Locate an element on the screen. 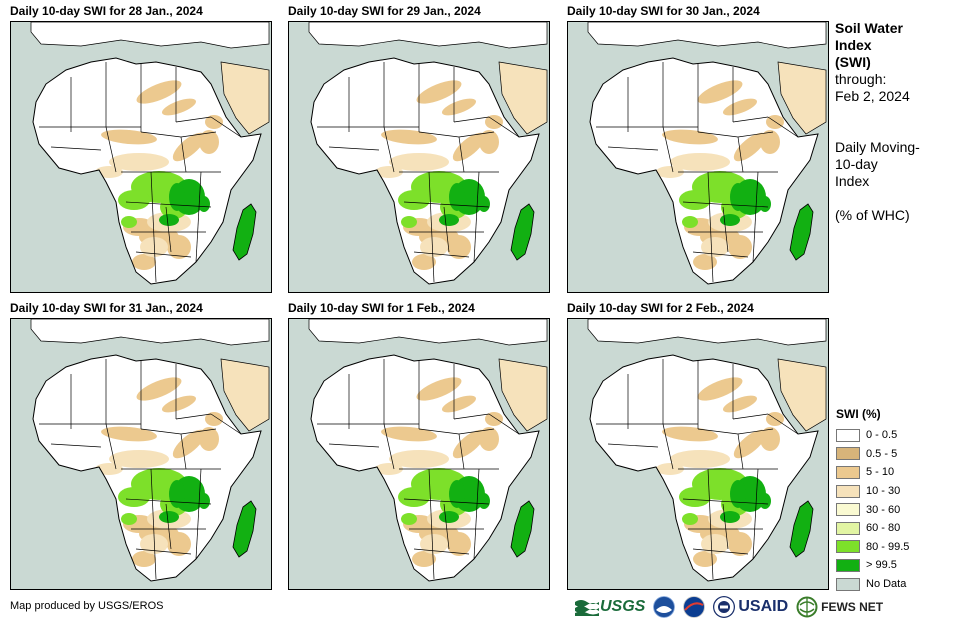 The image size is (967, 626). legend-item: > 99.5 is located at coordinates (898, 565).